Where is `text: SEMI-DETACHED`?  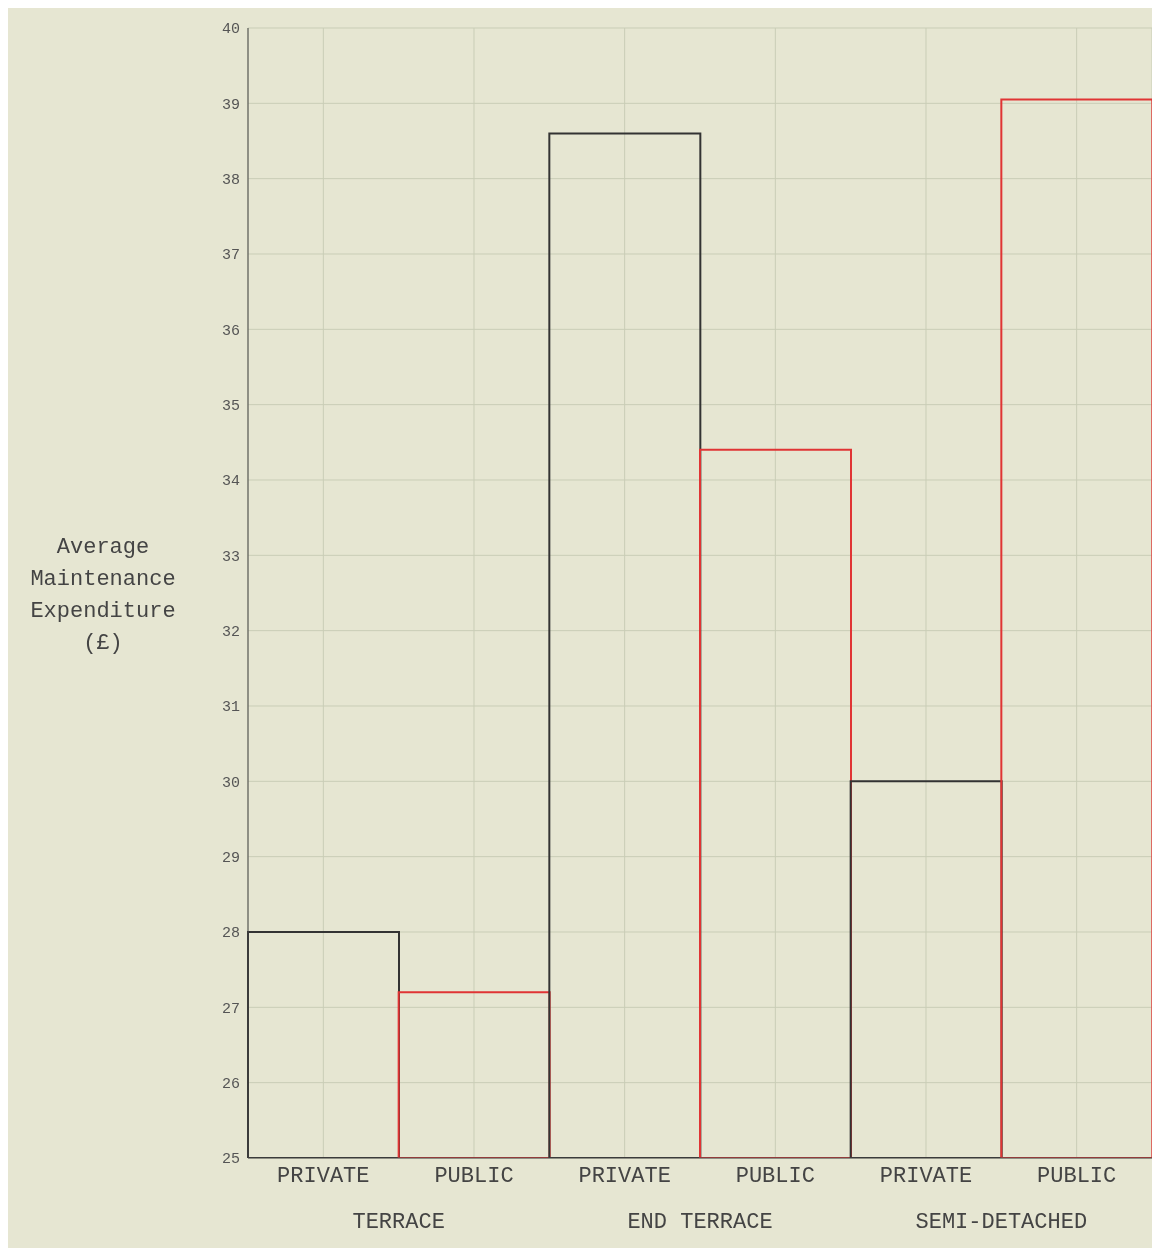 text: SEMI-DETACHED is located at coordinates (1001, 1222).